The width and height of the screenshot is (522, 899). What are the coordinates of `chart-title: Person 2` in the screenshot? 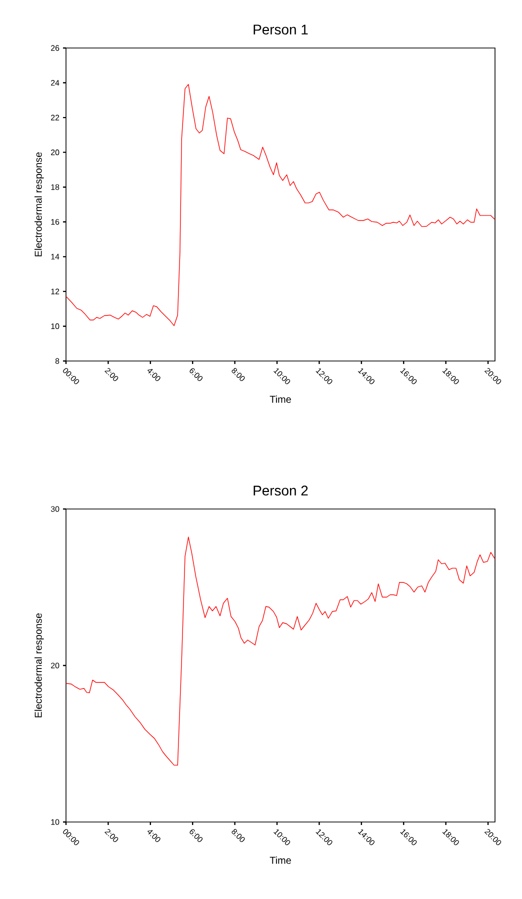 It's located at (281, 491).